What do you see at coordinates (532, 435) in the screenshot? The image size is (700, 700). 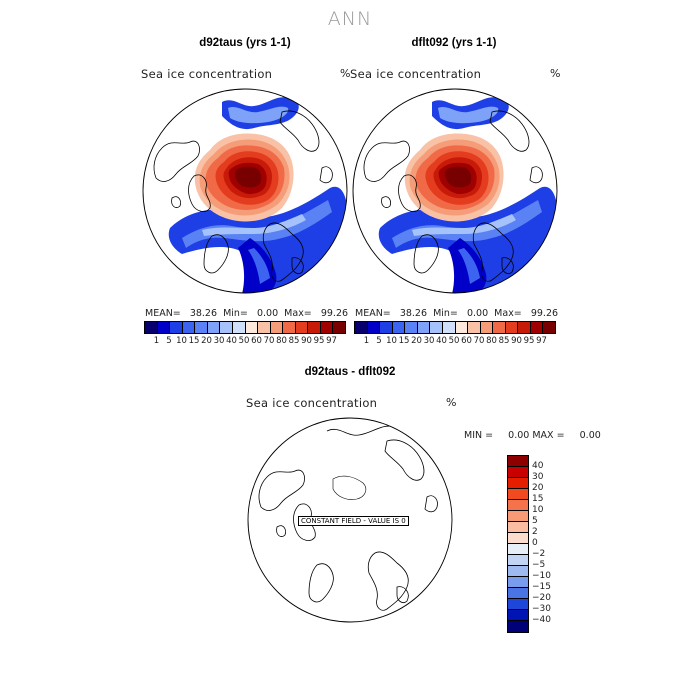 I see `diff-stats: MIN = 0.00 MAX = 0.00` at bounding box center [532, 435].